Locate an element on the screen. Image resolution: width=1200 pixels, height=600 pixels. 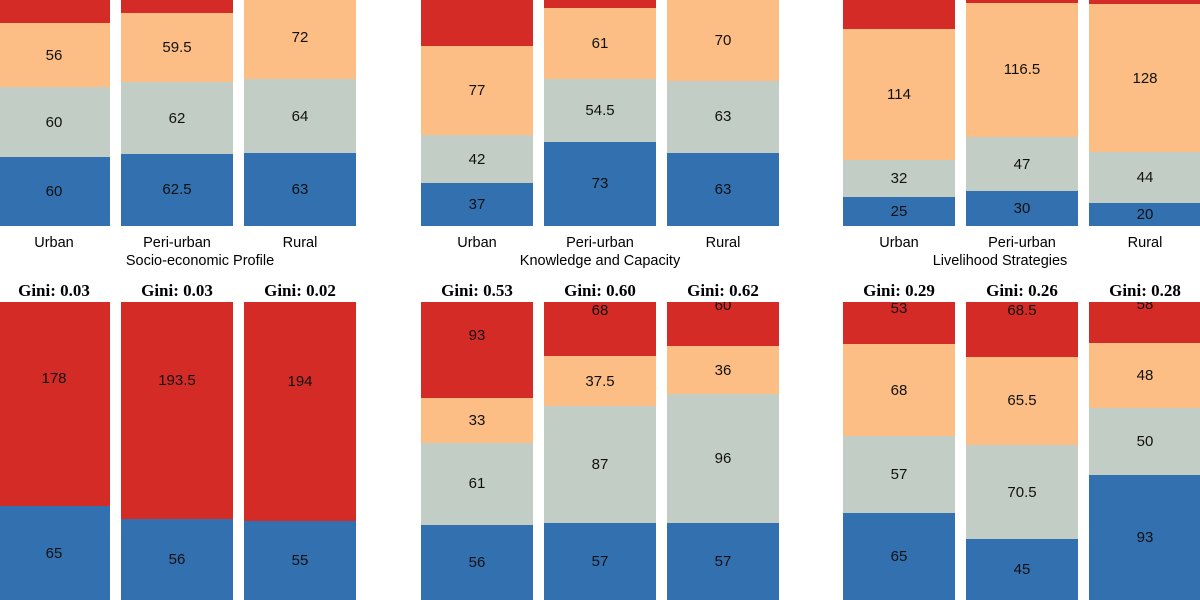
stacked-bar: 93 33 61 56 is located at coordinates (477, 451).